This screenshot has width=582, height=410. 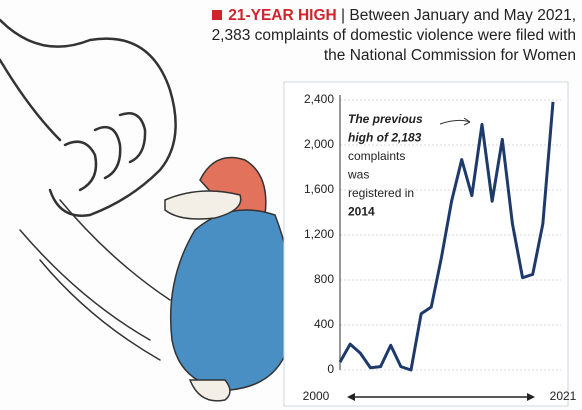 I want to click on annotation-line: complaints, so click(x=376, y=156).